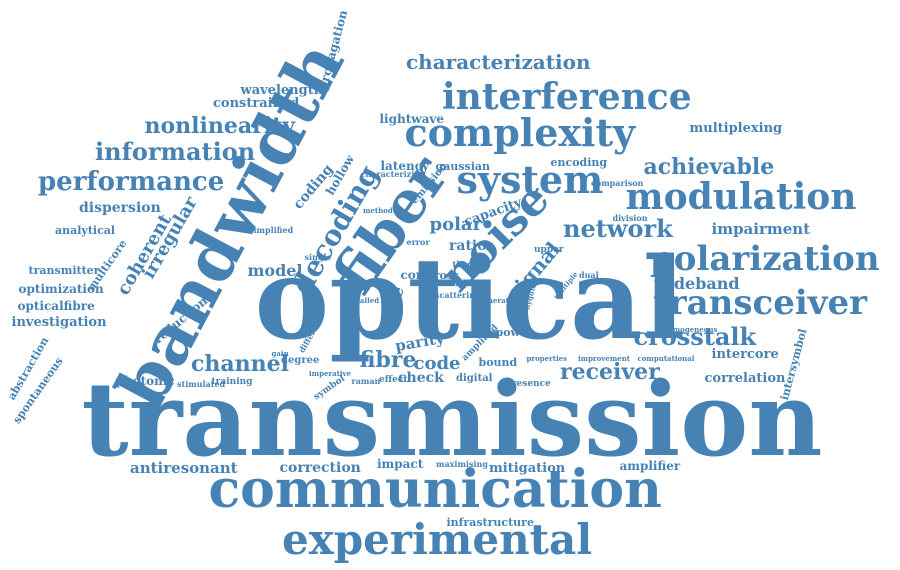 The width and height of the screenshot is (900, 570). Describe the element at coordinates (240, 364) in the screenshot. I see `cloud-word-channel: channel` at that location.